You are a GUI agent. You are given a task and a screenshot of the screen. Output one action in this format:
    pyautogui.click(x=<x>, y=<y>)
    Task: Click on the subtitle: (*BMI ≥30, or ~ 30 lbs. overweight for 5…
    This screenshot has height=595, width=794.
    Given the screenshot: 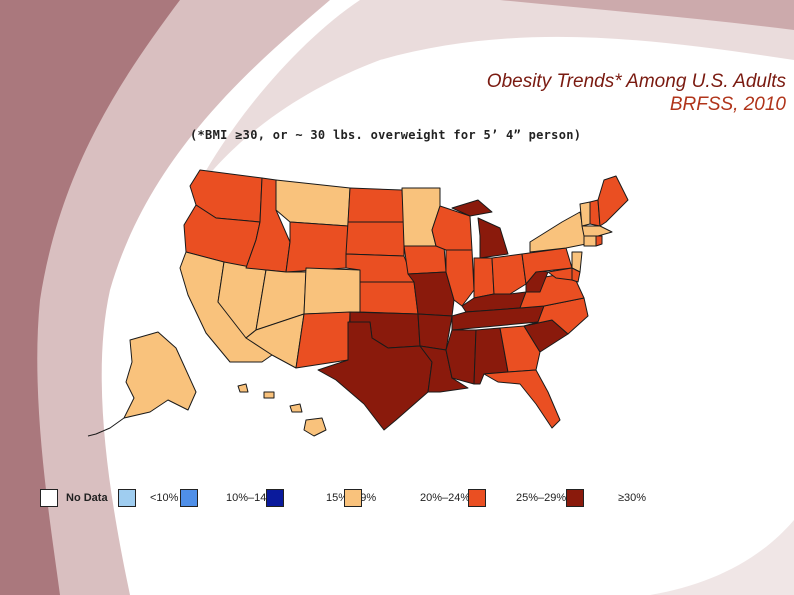 What is the action you would take?
    pyautogui.click(x=386, y=135)
    